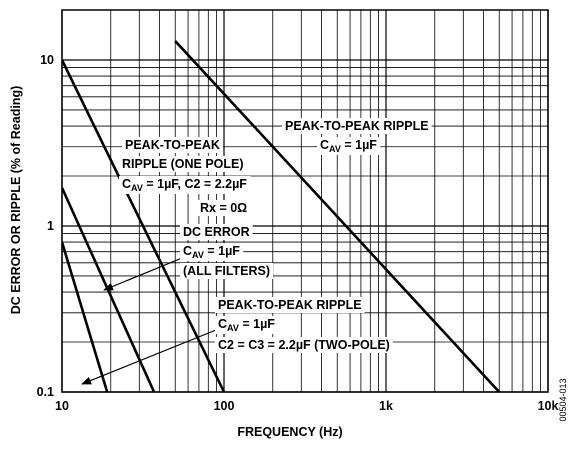  I want to click on annotation-text: (ALL FILTERS), so click(226, 271).